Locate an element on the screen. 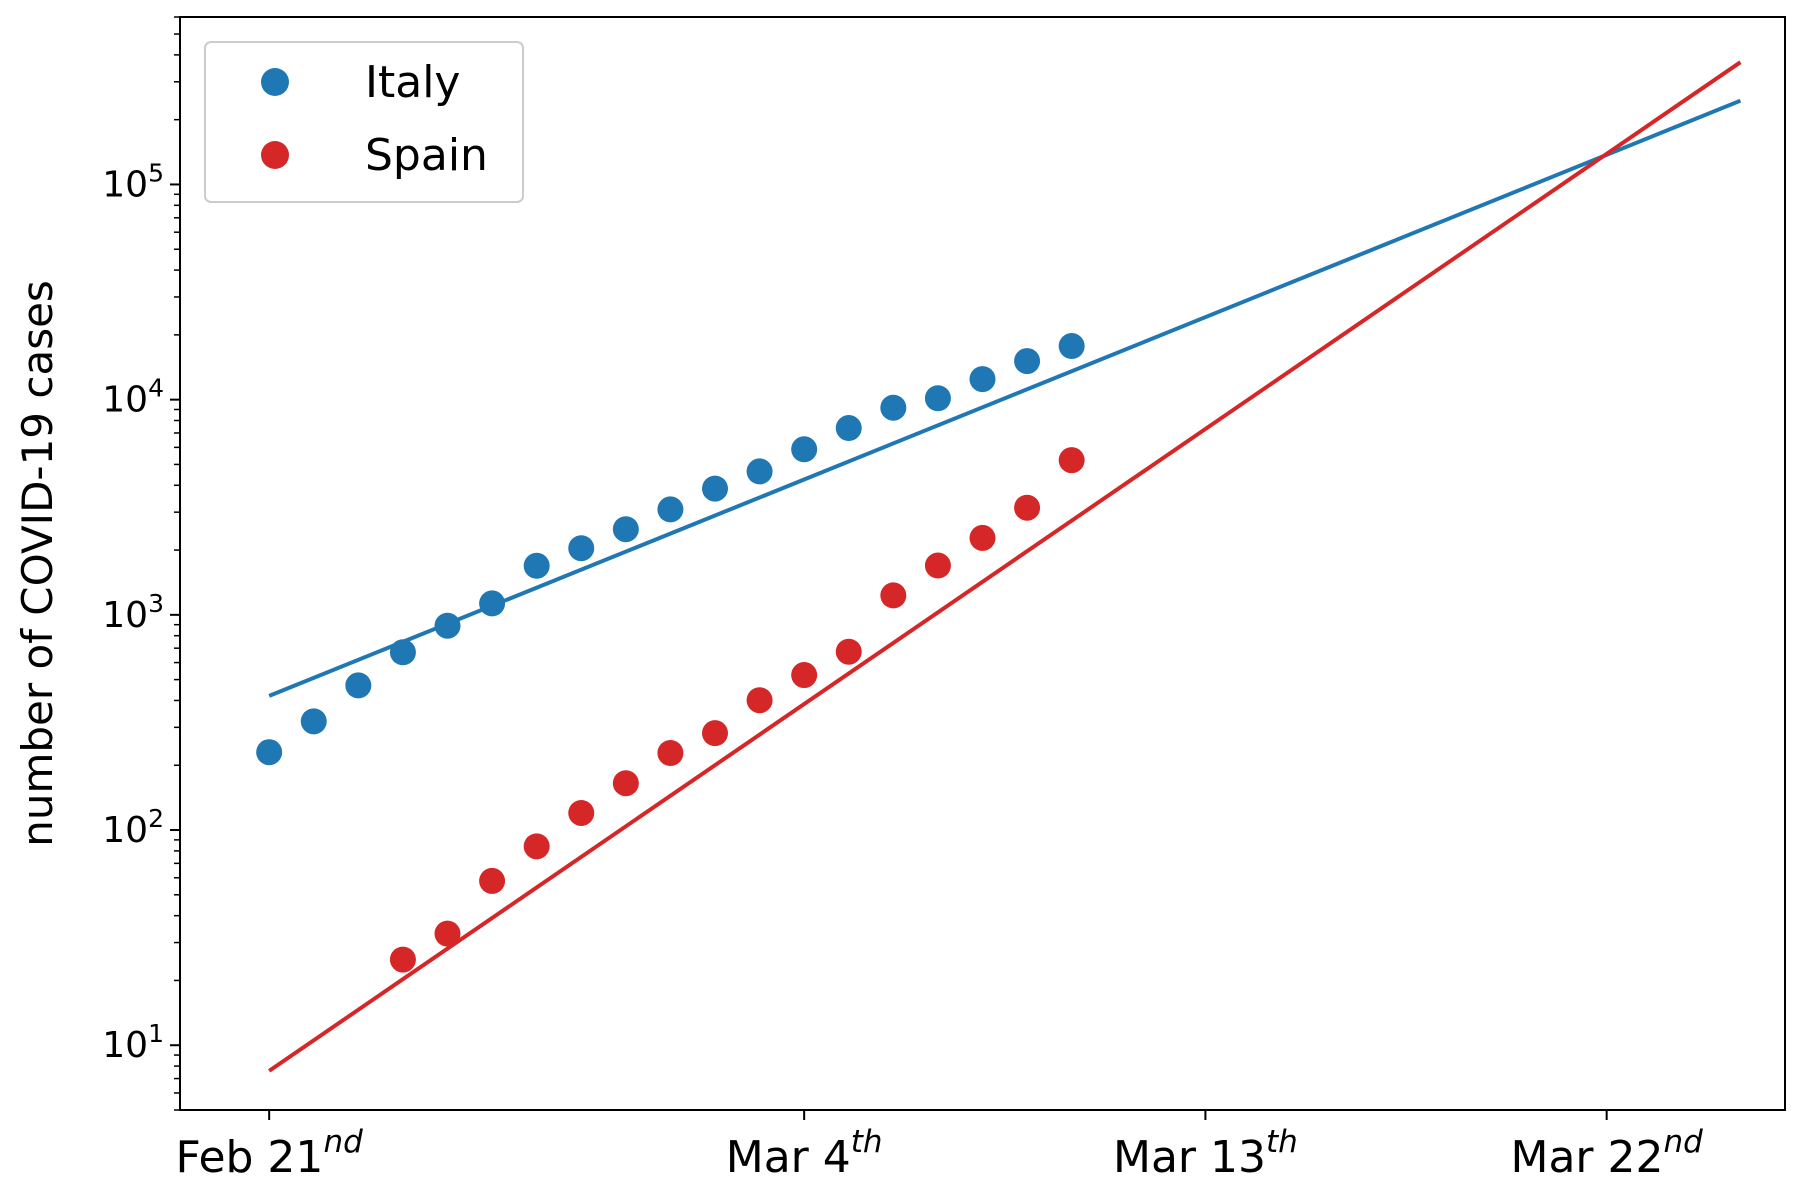 The image size is (1800, 1204). legend: Italy Spain is located at coordinates (364, 122).